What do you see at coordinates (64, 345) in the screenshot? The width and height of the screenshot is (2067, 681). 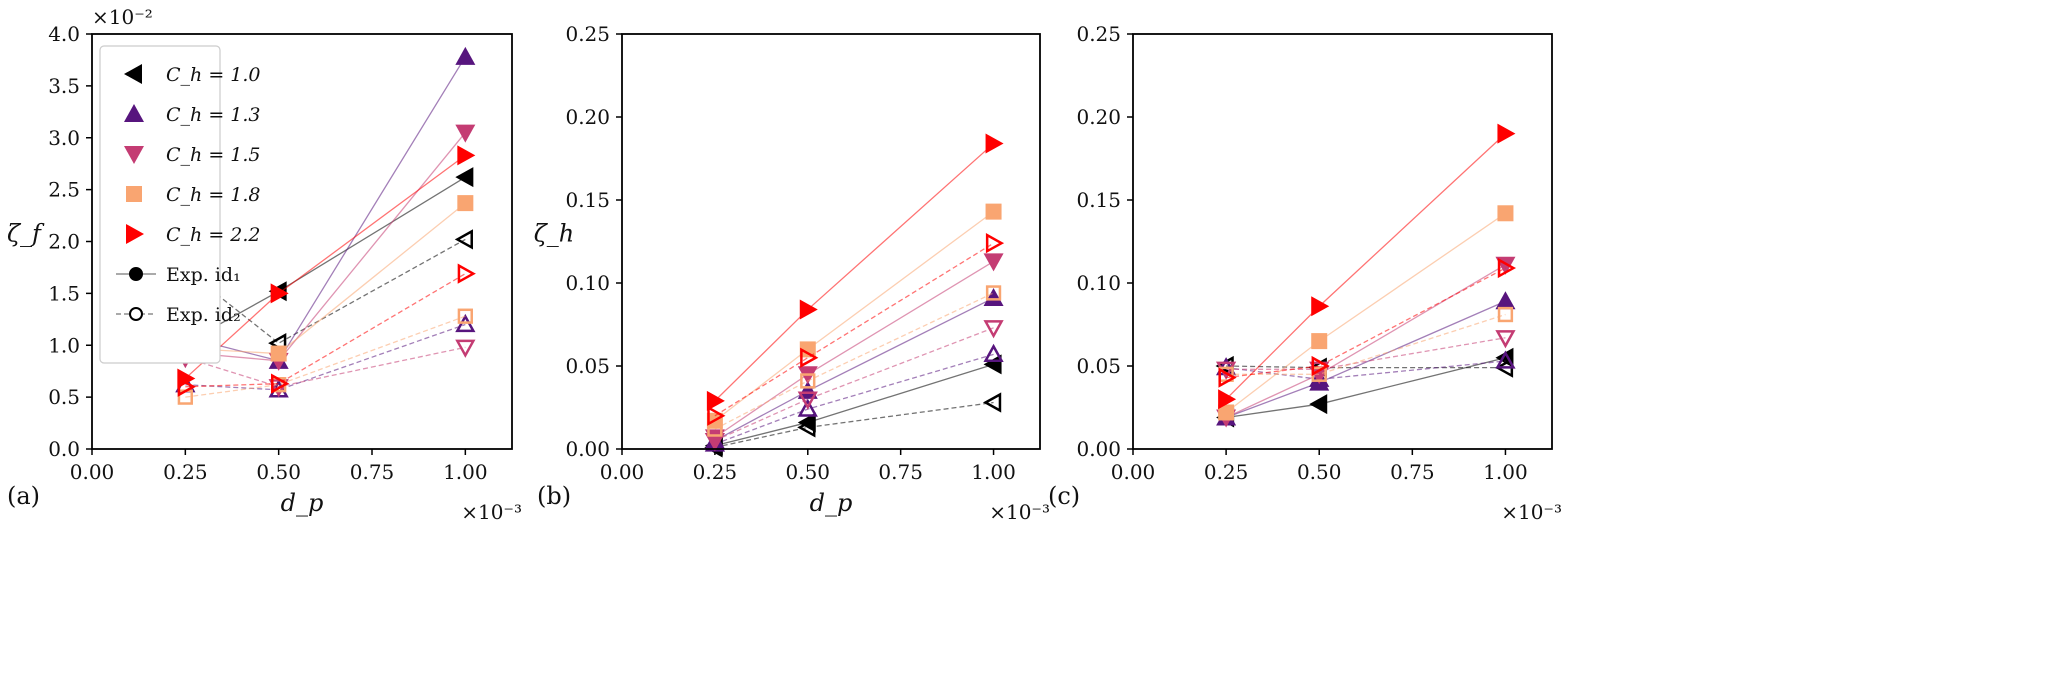 I see `y-tick-label: 1.0` at bounding box center [64, 345].